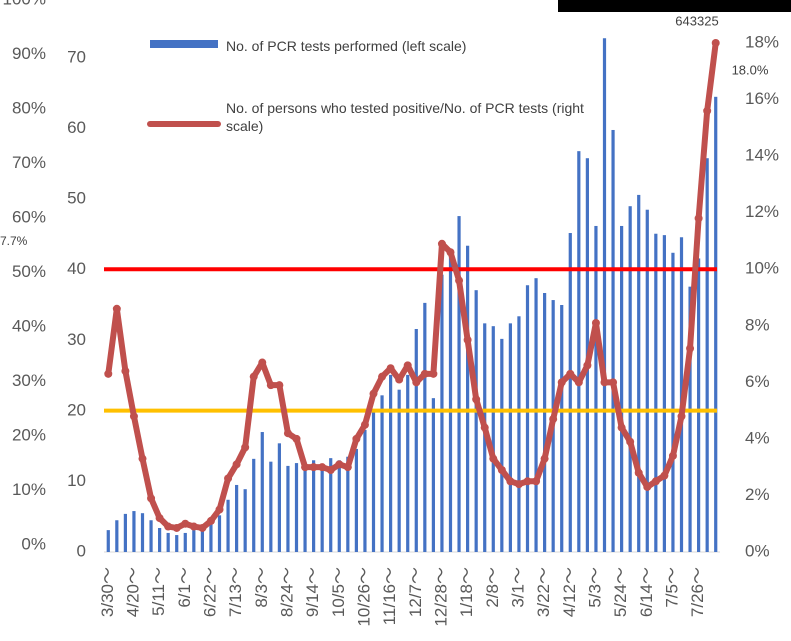 This screenshot has height=641, width=791. I want to click on x-tick-label: 7/5～, so click(671, 587).